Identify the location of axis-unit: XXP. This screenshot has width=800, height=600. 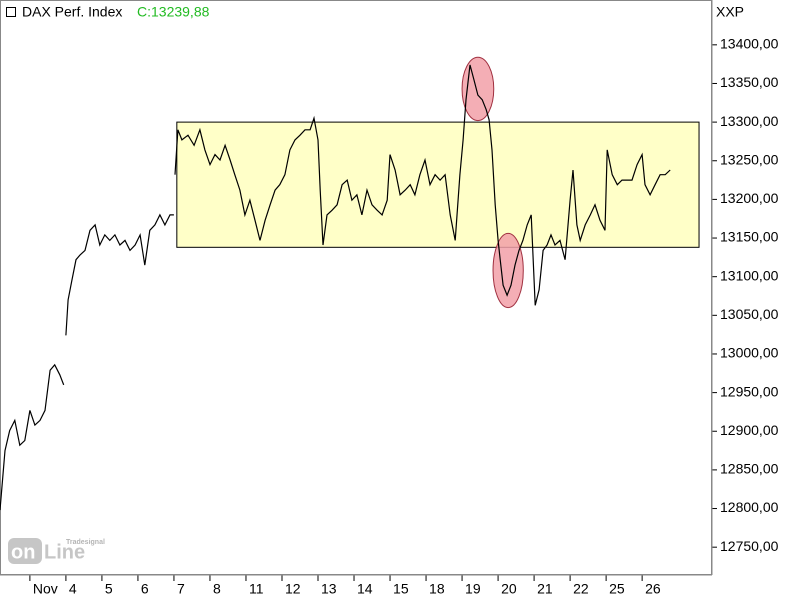
(730, 12).